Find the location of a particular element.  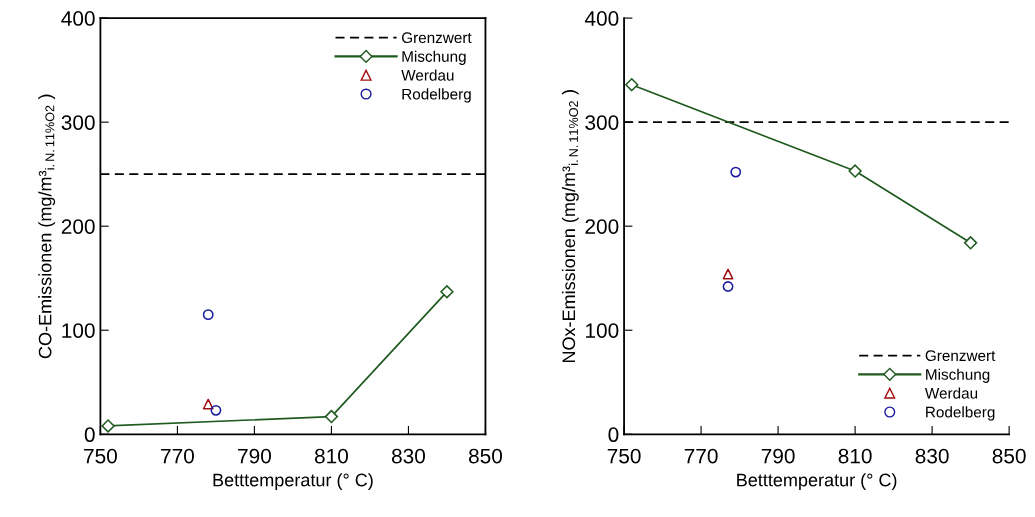

y-axis-title: NOx-Emissionen (mg/m³$_{i.N.11%O2}$ ) is located at coordinates (570, 226).